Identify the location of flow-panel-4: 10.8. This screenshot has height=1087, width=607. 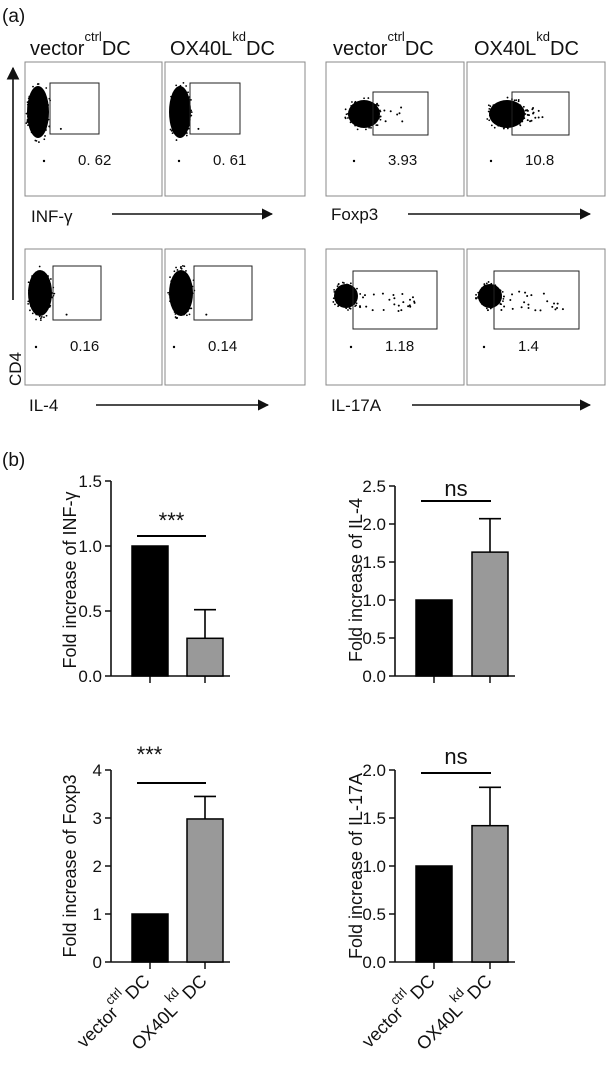
(536, 129).